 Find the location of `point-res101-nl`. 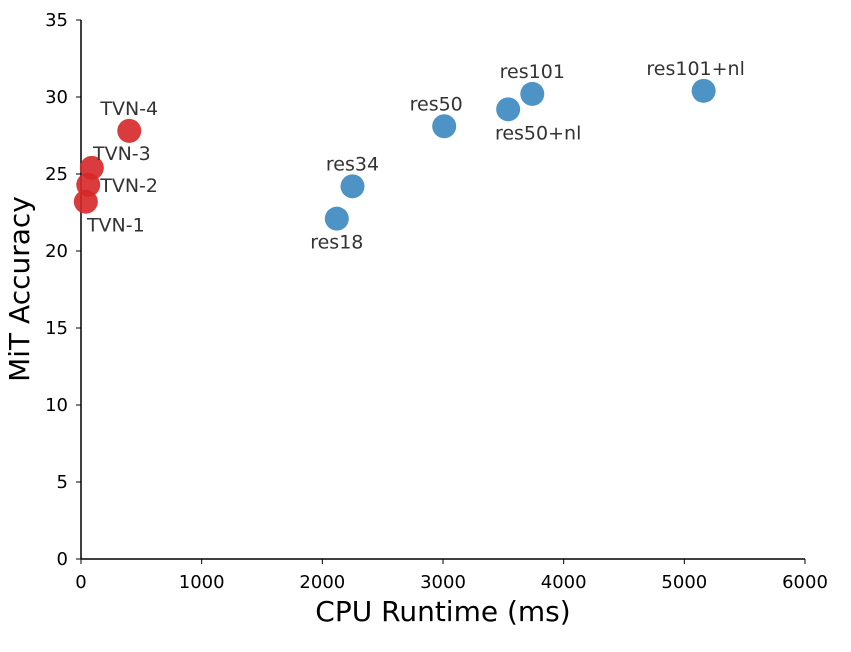

point-res101-nl is located at coordinates (703, 90).